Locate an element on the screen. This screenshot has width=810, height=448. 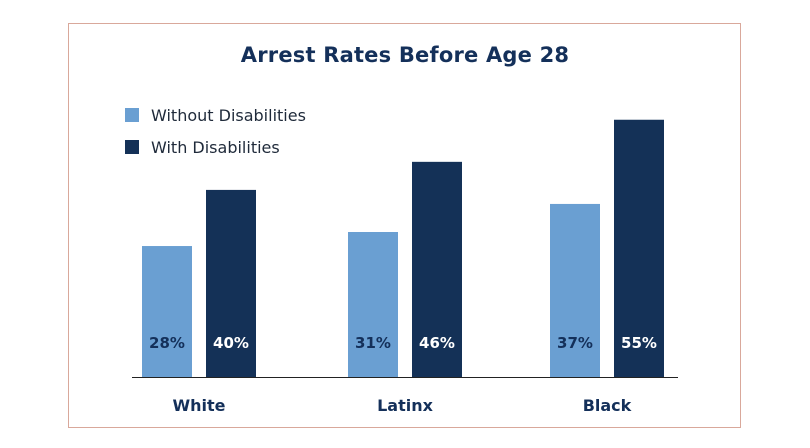
bar-label-white-without-disabilities: 28% is located at coordinates (167, 343).